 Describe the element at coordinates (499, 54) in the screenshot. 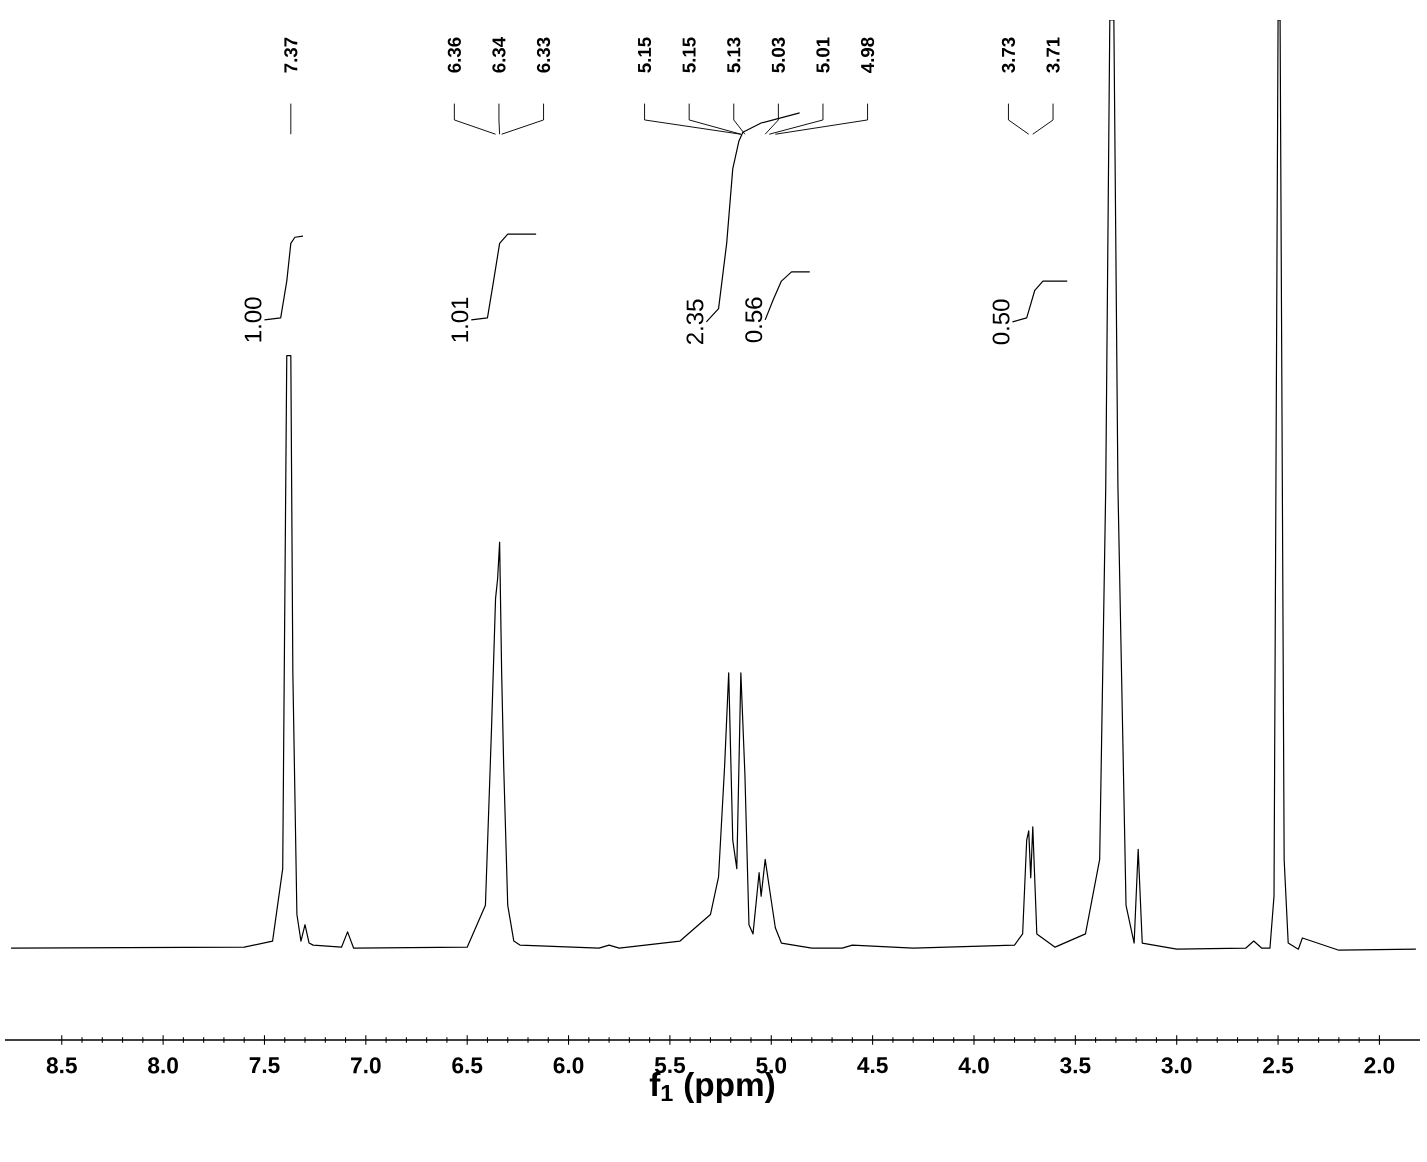

I see `annotation: 6.34` at that location.